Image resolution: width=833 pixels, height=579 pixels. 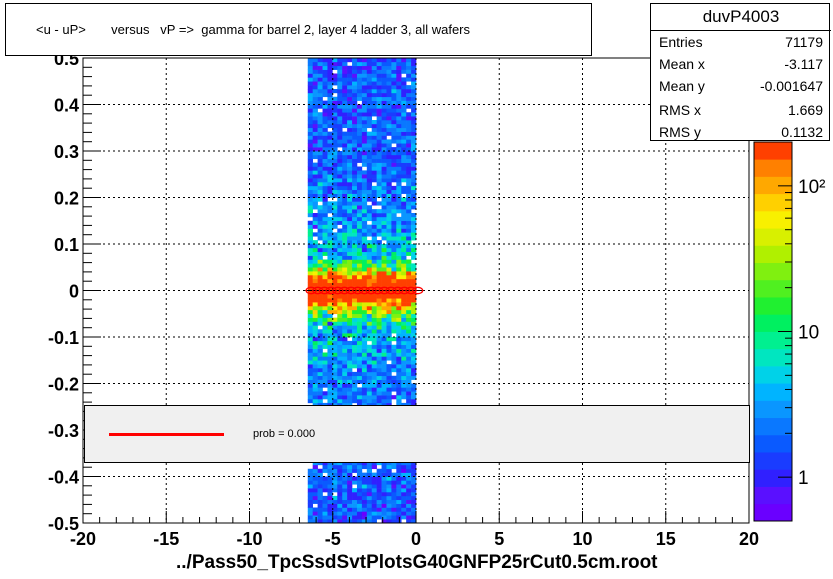 What do you see at coordinates (284, 434) in the screenshot?
I see `legend-label: prob = 0.000` at bounding box center [284, 434].